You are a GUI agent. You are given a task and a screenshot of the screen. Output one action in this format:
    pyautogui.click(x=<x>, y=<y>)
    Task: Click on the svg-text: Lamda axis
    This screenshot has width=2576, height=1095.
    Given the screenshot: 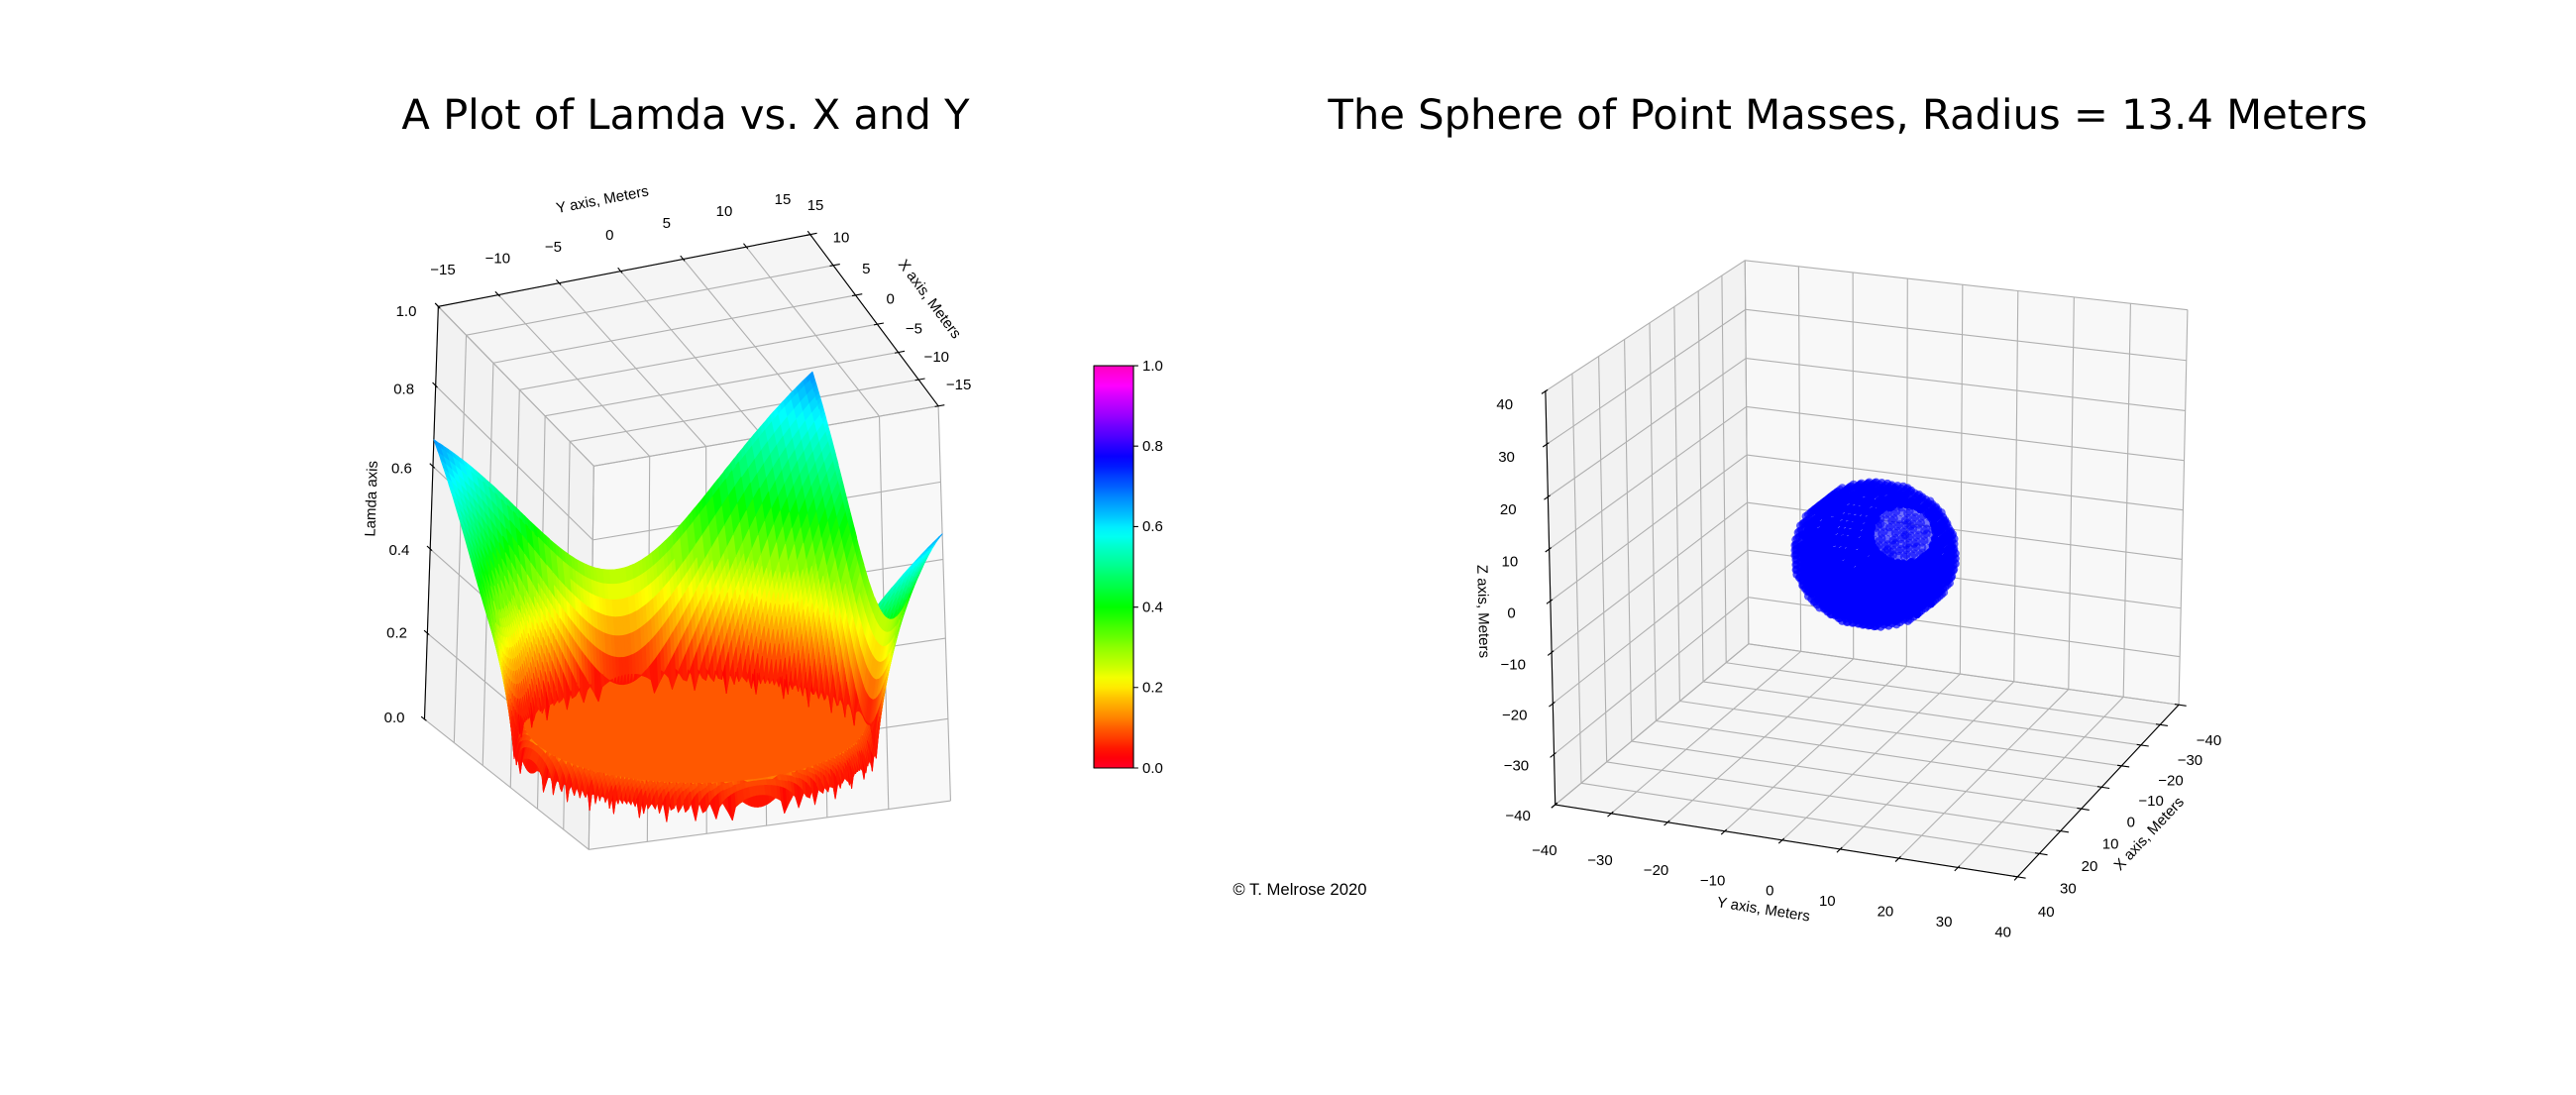 What is the action you would take?
    pyautogui.click(x=371, y=499)
    